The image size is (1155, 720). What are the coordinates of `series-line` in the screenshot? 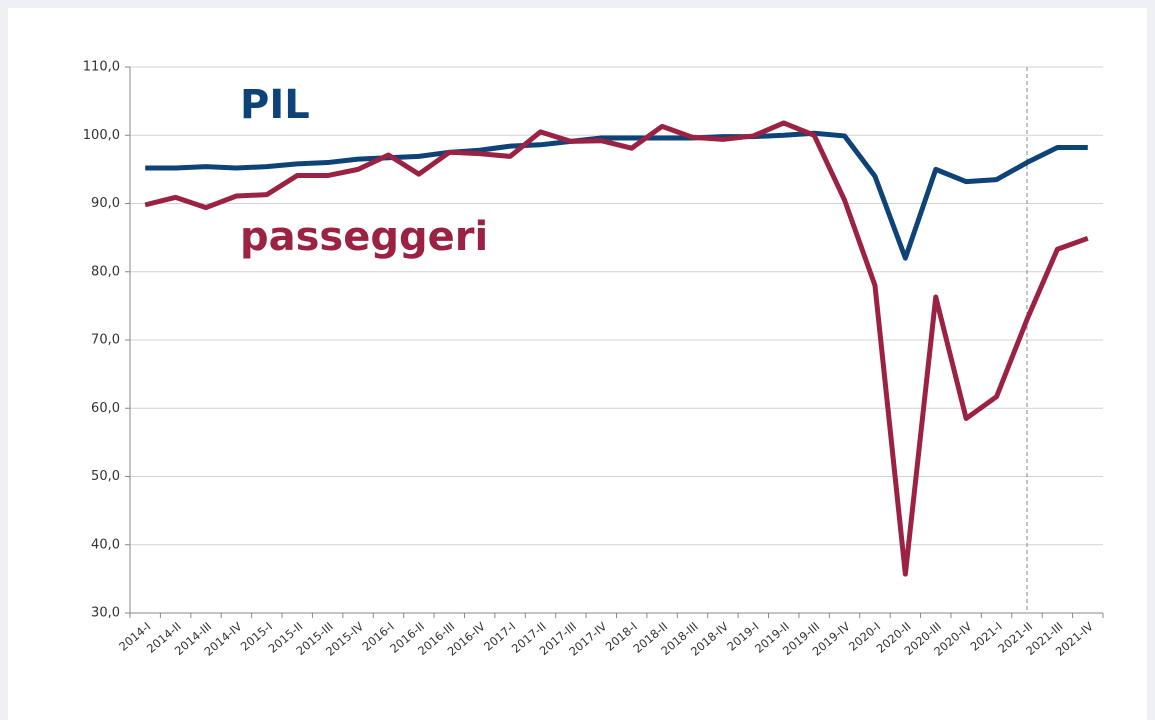 It's located at (616, 195).